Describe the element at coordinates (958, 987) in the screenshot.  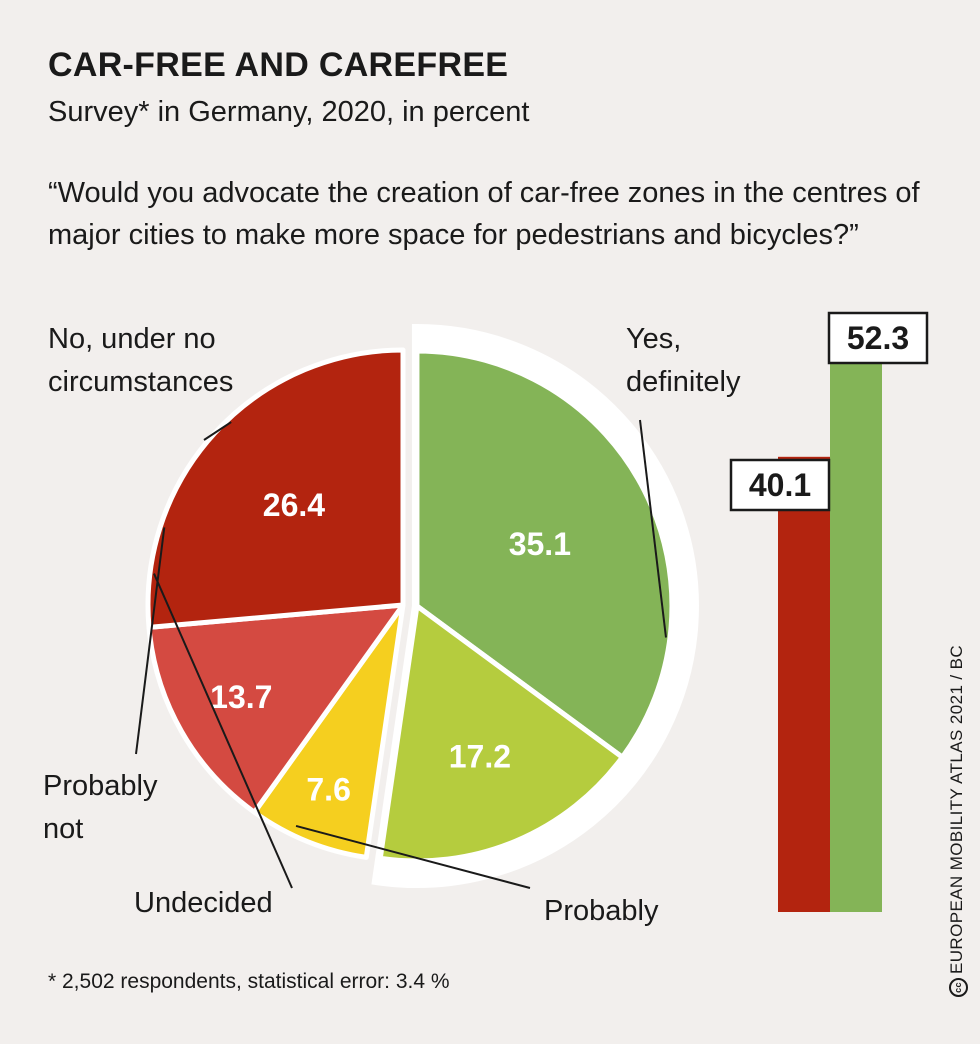
I see `creative-commons-icon: cc` at that location.